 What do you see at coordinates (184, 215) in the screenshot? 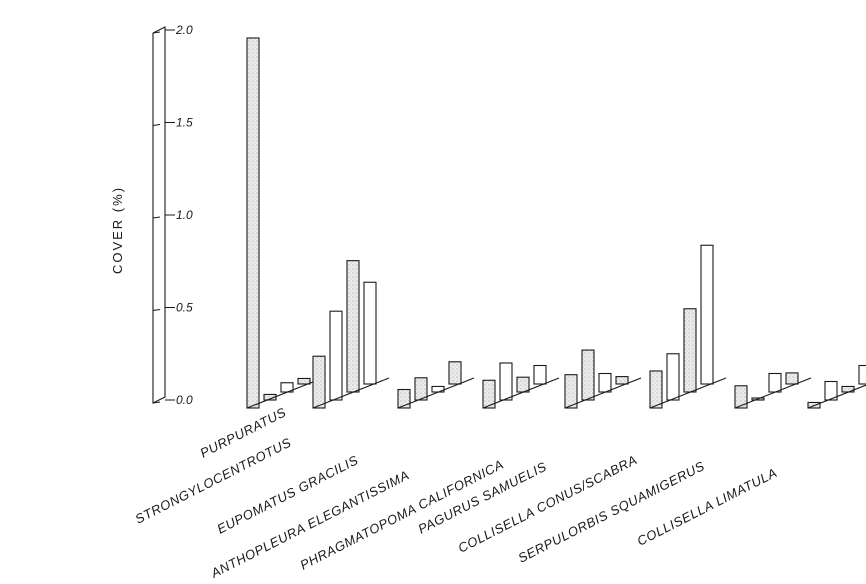
I see `y-tick-label: 1.0` at bounding box center [184, 215].